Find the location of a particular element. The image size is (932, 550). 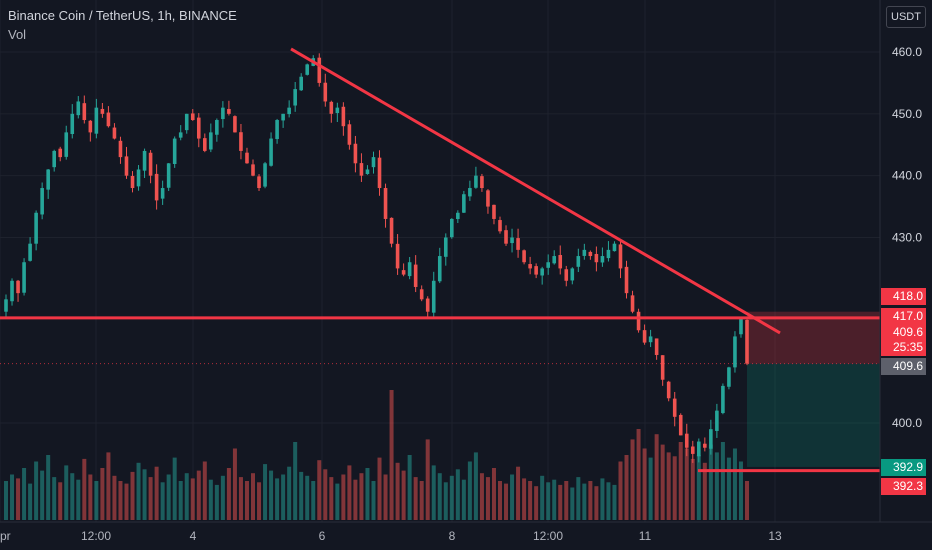

currency-button: USDT is located at coordinates (906, 17).